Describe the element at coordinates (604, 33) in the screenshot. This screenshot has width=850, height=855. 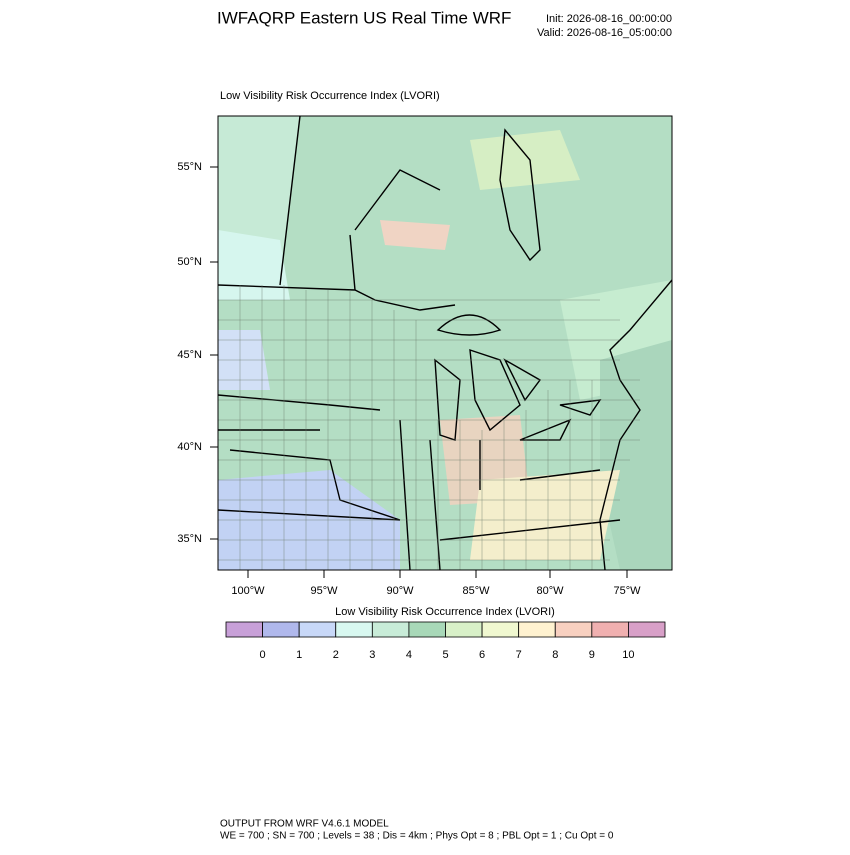
I see `valid-time: Valid: 2026-08-16_05:00:00` at that location.